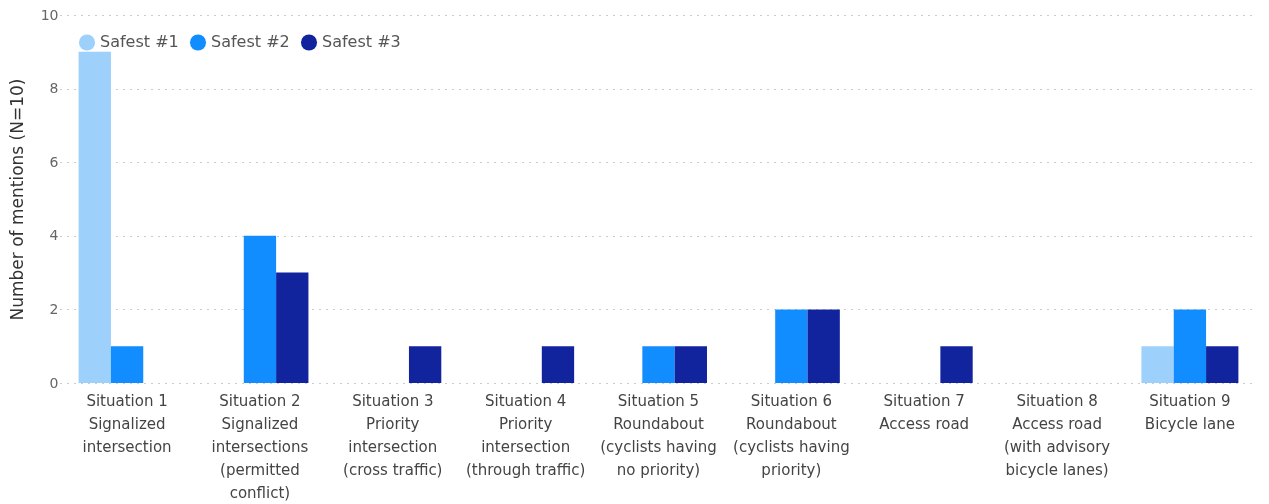 The width and height of the screenshot is (1269, 504). I want to click on legend-label: Safest #2, so click(250, 42).